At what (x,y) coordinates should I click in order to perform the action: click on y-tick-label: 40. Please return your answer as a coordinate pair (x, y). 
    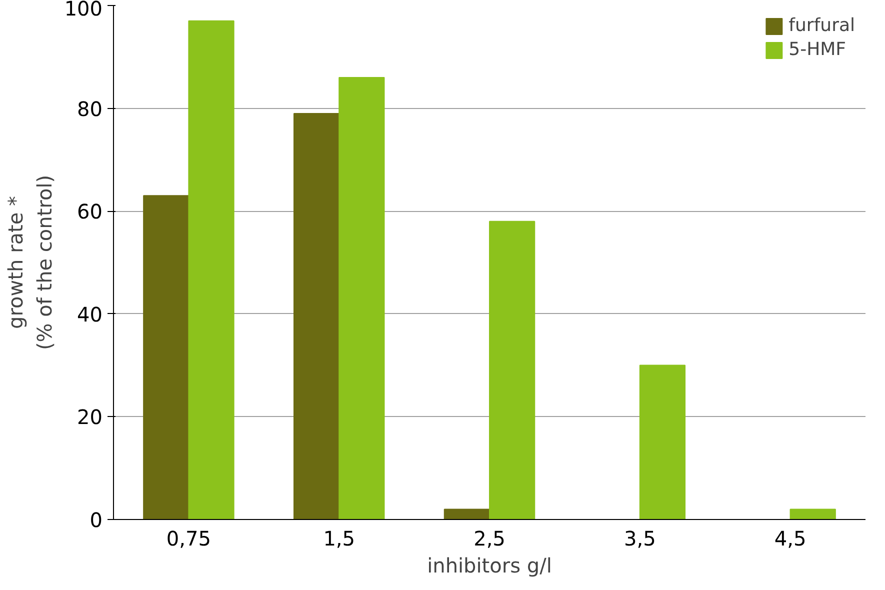
    Looking at the image, I should click on (90, 314).